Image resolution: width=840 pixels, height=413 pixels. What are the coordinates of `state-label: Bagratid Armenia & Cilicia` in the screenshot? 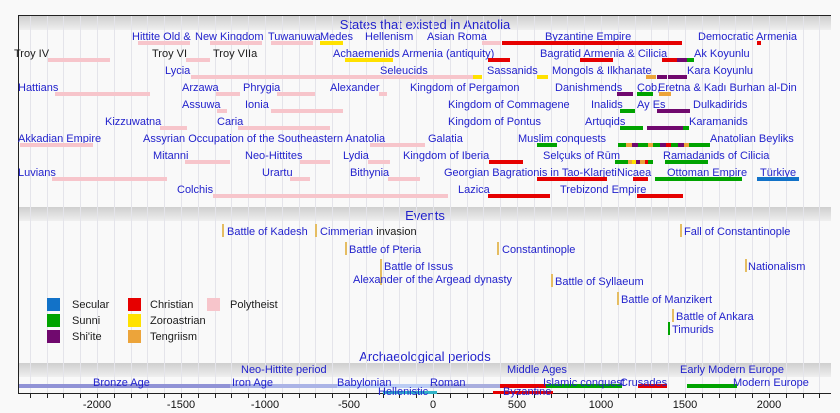 It's located at (604, 54).